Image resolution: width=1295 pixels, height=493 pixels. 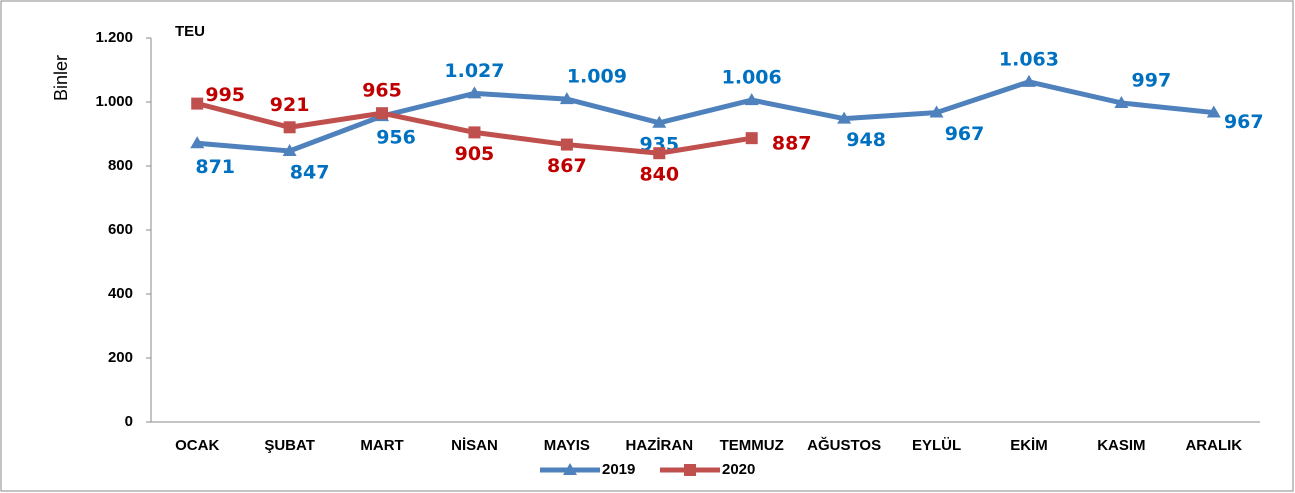 What do you see at coordinates (215, 167) in the screenshot?
I see `data-label: 871` at bounding box center [215, 167].